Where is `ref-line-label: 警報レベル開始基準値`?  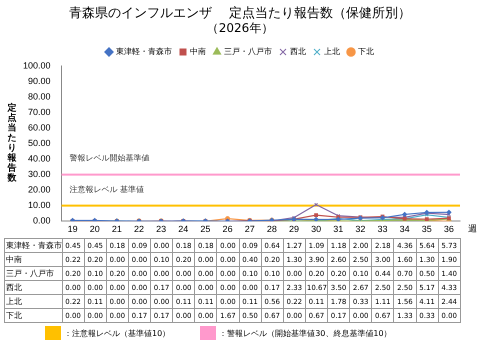
ref-line-label: 警報レベル開始基準値 is located at coordinates (110, 158).